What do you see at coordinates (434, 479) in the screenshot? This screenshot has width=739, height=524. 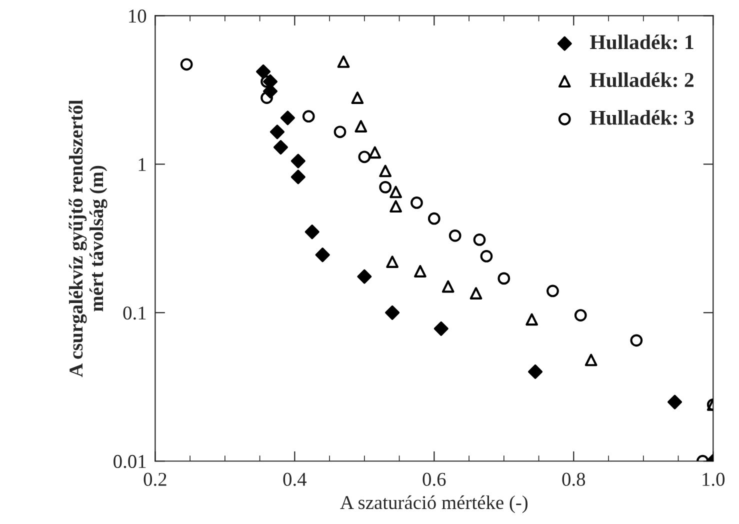 I see `x-tick-label: 0.6` at bounding box center [434, 479].